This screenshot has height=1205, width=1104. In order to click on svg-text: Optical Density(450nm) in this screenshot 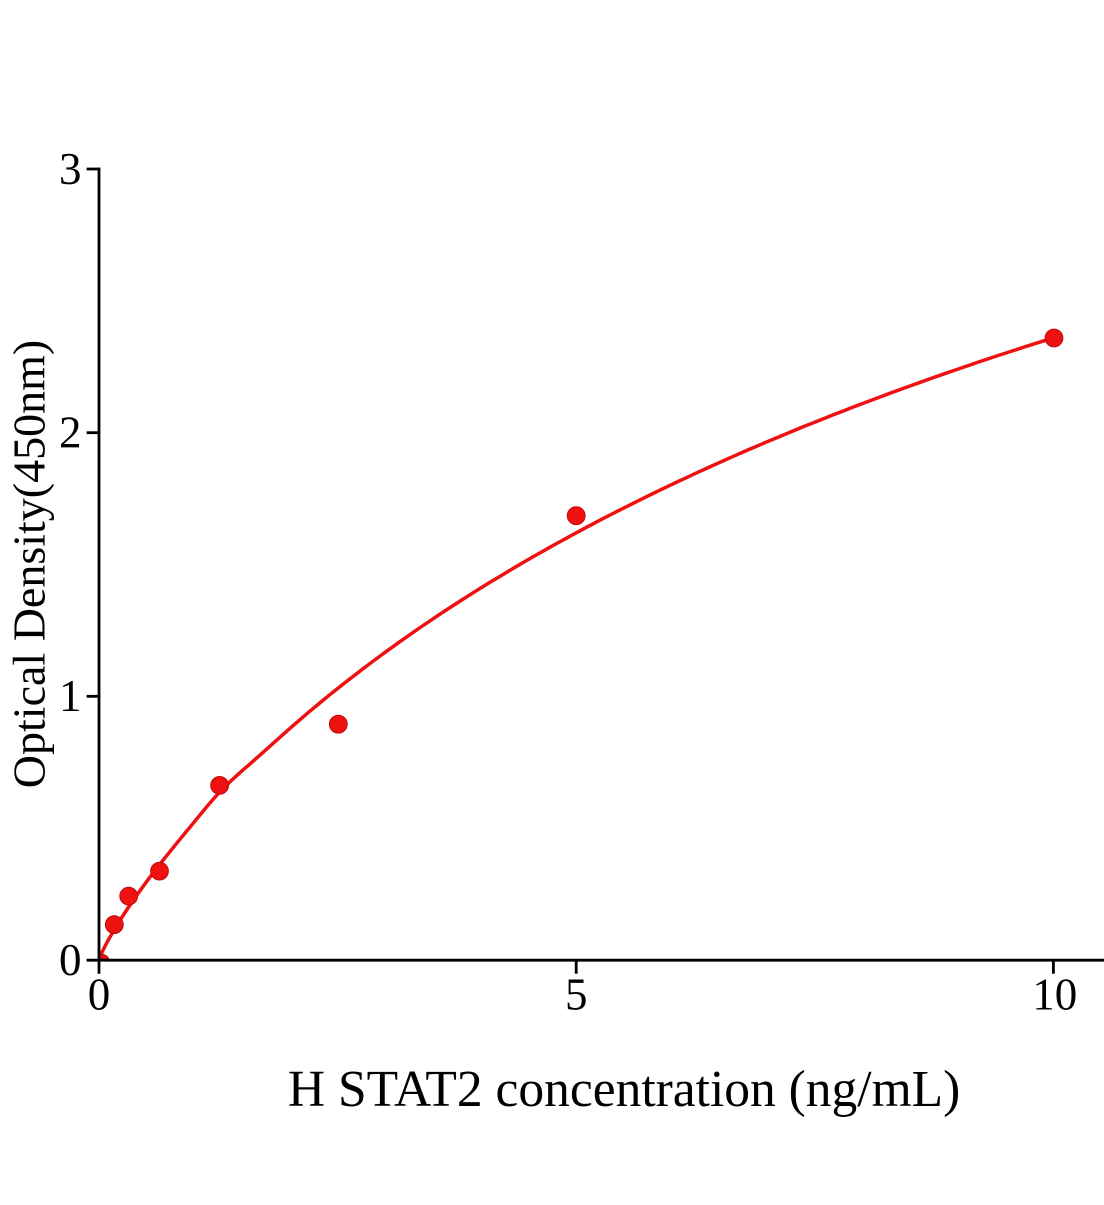, I will do `click(29, 564)`.